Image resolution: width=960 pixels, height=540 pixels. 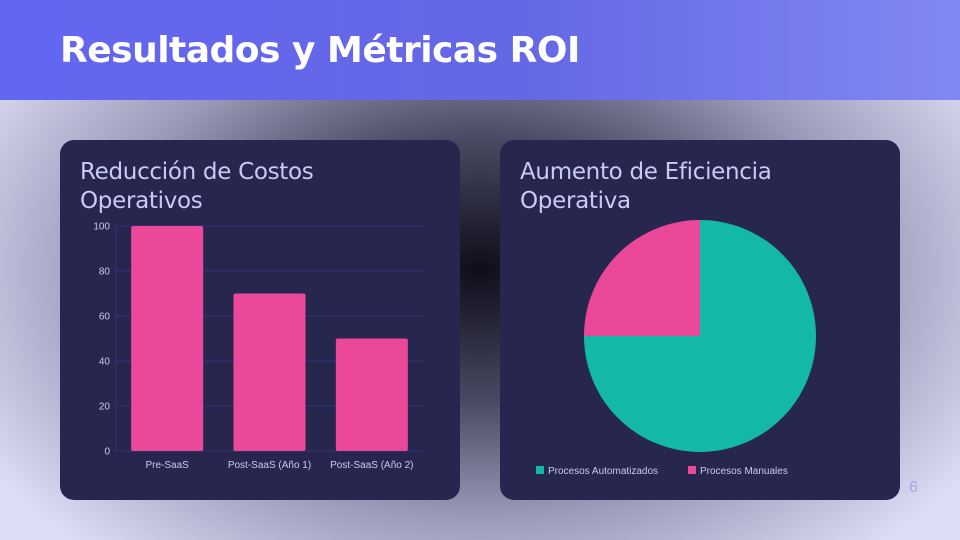 I want to click on y-axis-ticks: 0 20 40 60 80 100, so click(x=101, y=340).